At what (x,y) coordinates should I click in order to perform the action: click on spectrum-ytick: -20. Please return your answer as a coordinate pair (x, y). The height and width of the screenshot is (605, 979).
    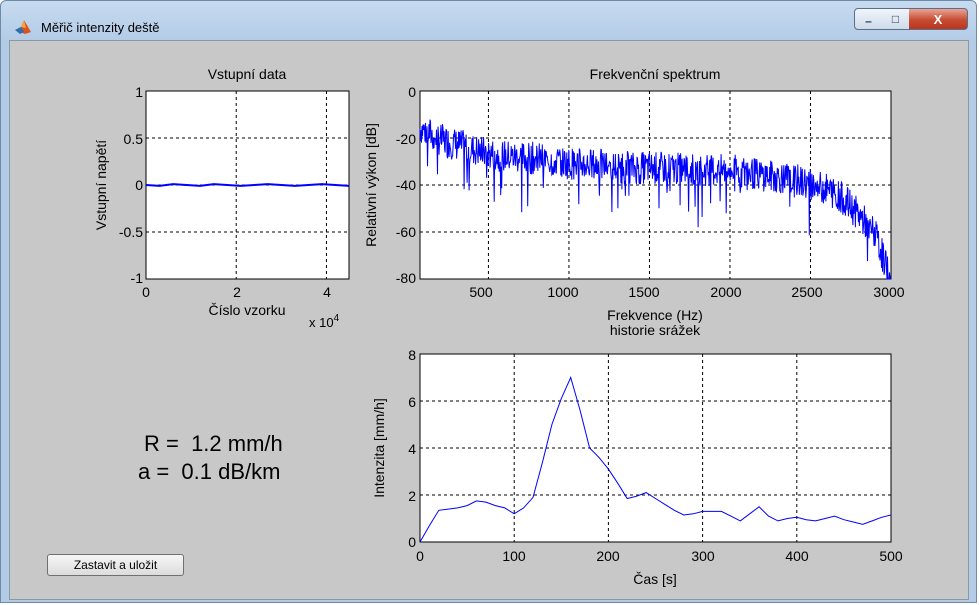
    Looking at the image, I should click on (406, 139).